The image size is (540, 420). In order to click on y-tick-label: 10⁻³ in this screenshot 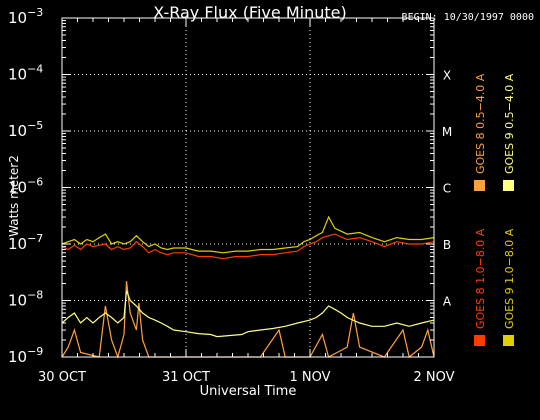, I will do `click(25, 16)`.